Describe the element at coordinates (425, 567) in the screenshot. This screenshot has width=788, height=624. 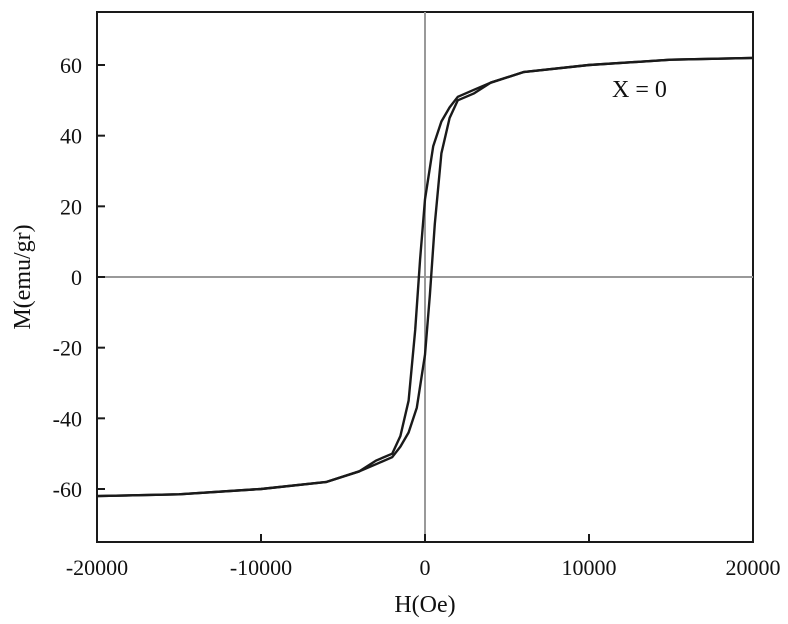
I see `x-tick-label: 0` at that location.